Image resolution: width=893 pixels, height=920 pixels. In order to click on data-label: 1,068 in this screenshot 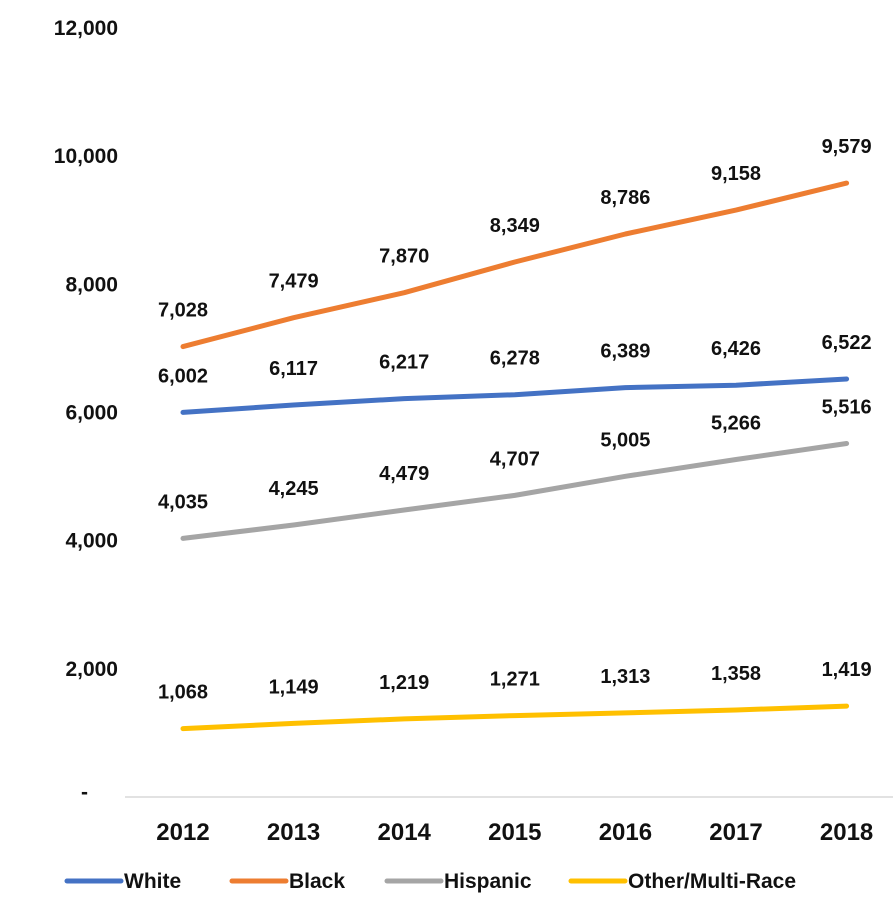, I will do `click(183, 693)`.